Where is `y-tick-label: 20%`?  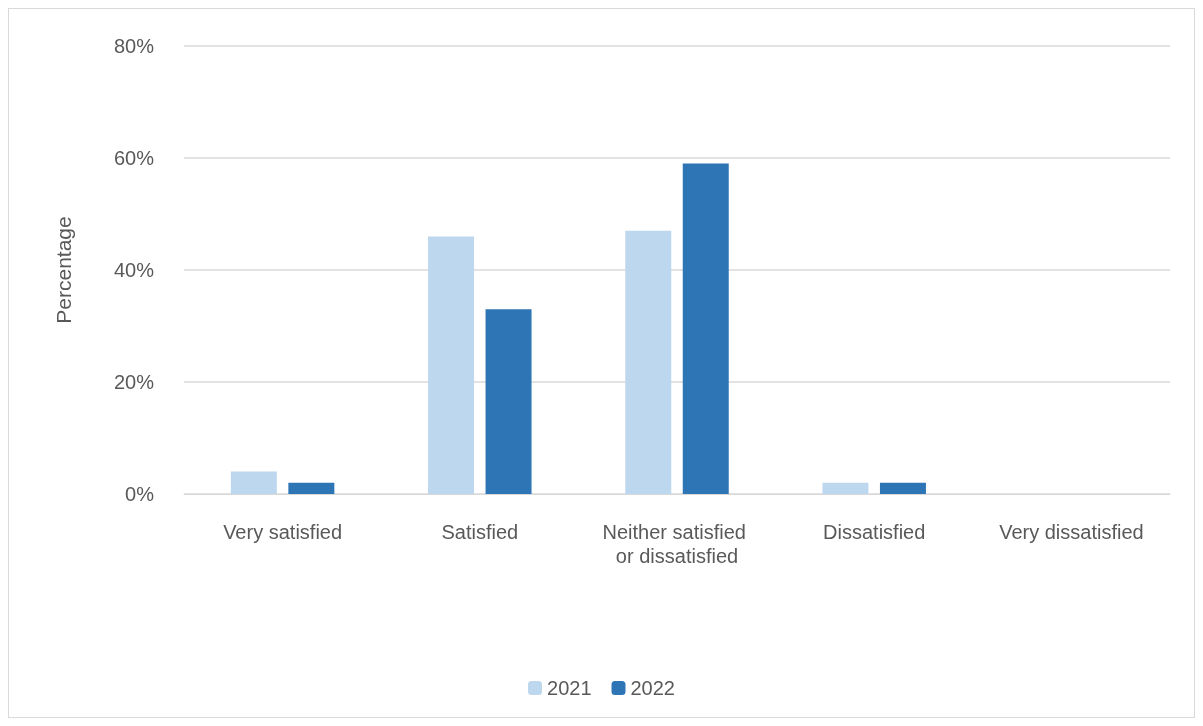
y-tick-label: 20% is located at coordinates (134, 382).